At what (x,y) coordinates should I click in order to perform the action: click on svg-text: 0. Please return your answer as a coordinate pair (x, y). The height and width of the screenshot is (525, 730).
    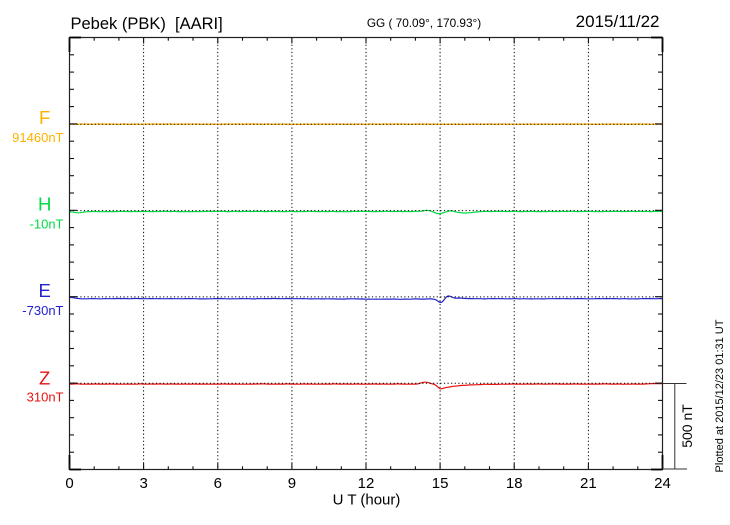
    Looking at the image, I should click on (69, 483).